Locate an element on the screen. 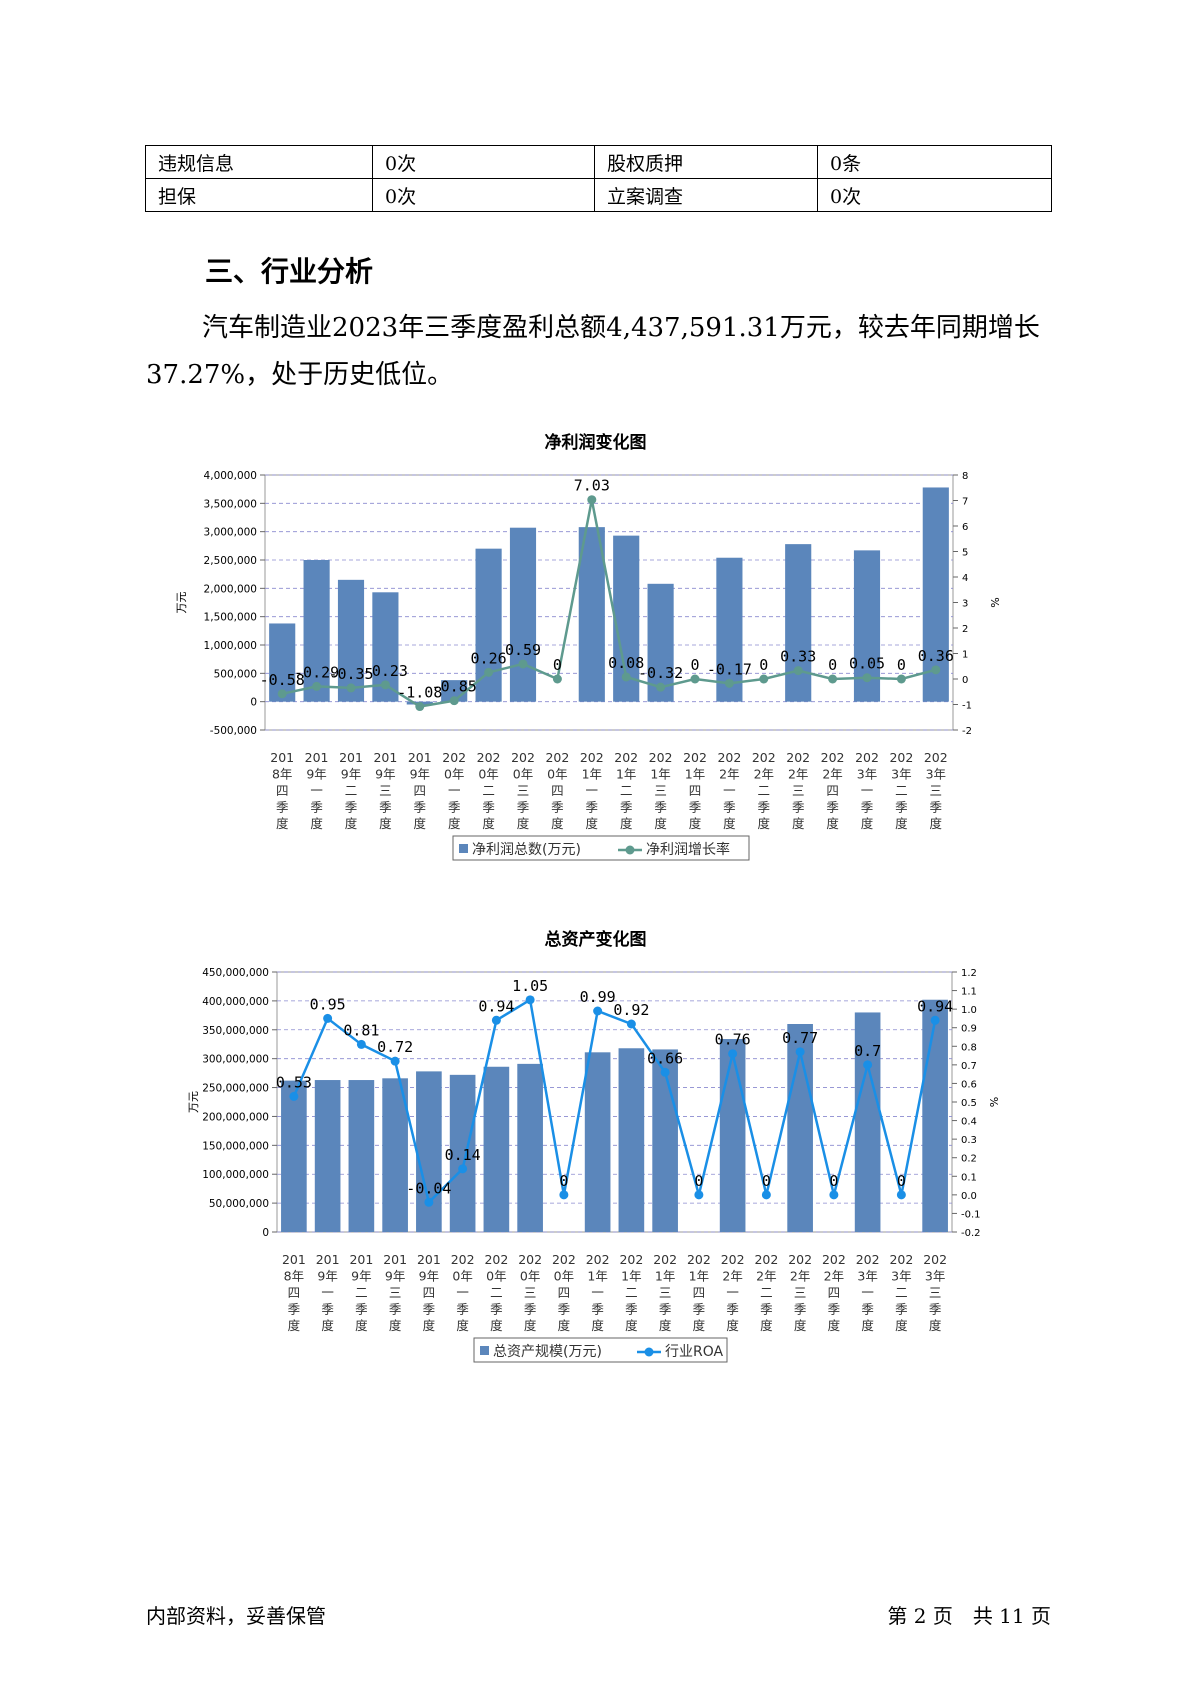 This screenshot has width=1191, height=1684. legend-label: 总资产规模(万元) is located at coordinates (547, 1352).